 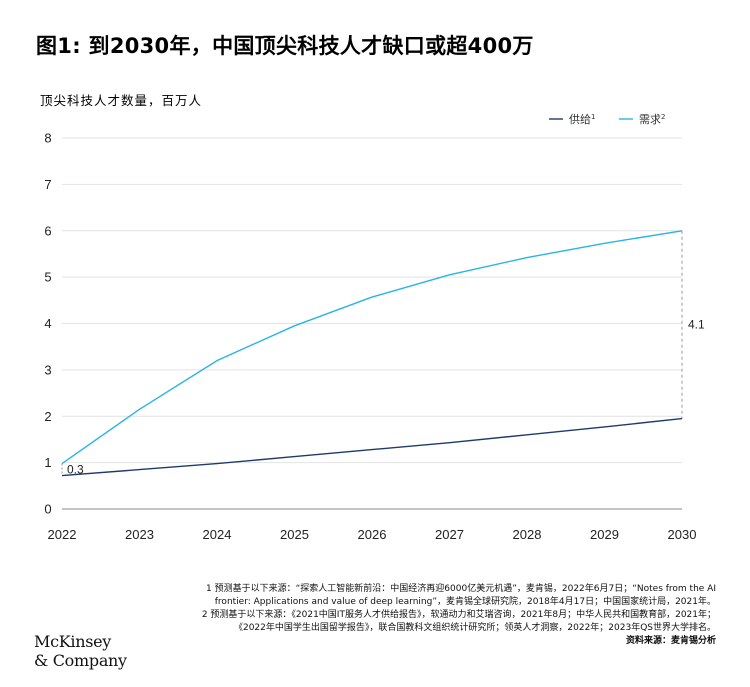 What do you see at coordinates (47, 416) in the screenshot?
I see `y-tick-label: 2` at bounding box center [47, 416].